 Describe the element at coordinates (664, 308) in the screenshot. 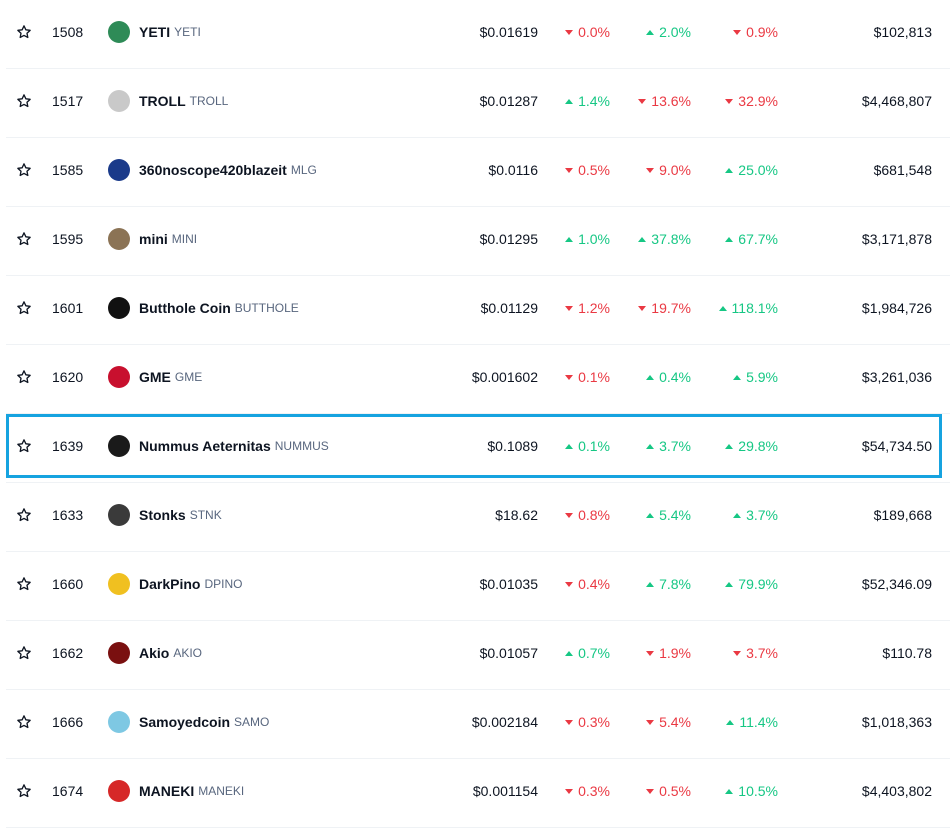

I see `change-24h: 19.7%` at that location.